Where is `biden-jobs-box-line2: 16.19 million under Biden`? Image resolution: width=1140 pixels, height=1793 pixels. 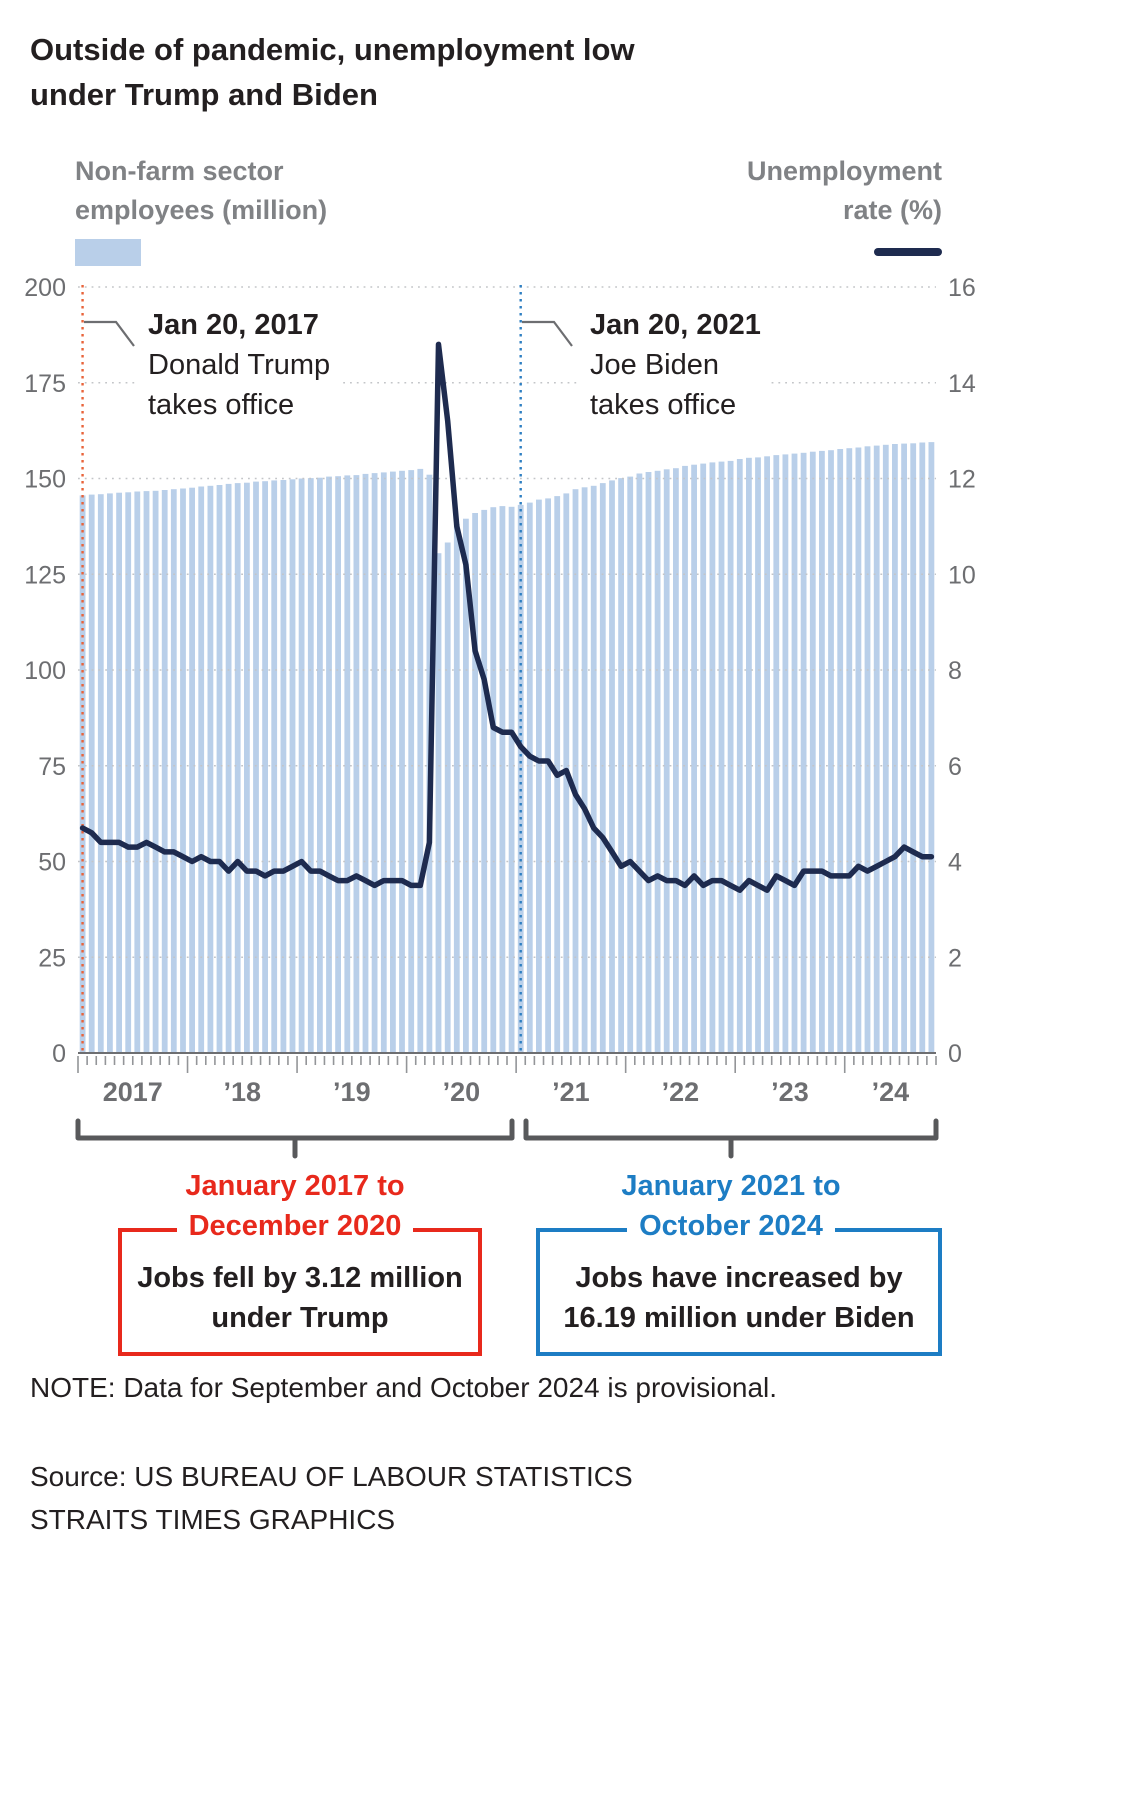 biden-jobs-box-line2: 16.19 million under Biden is located at coordinates (739, 1318).